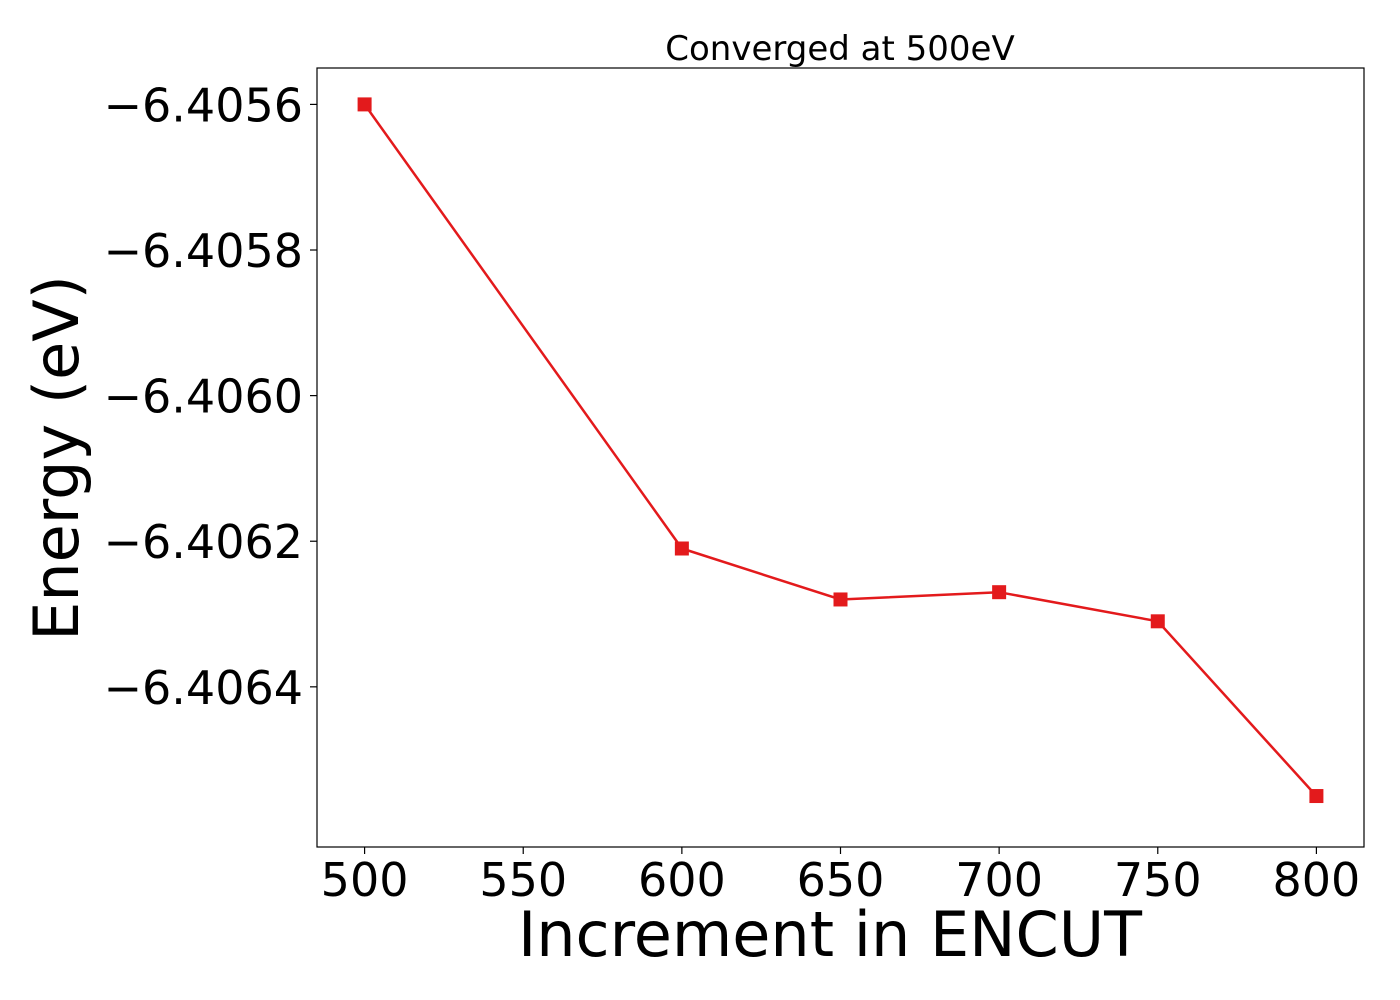 The height and width of the screenshot is (1000, 1400). What do you see at coordinates (1317, 880) in the screenshot?
I see `x-tick-label: 800` at bounding box center [1317, 880].